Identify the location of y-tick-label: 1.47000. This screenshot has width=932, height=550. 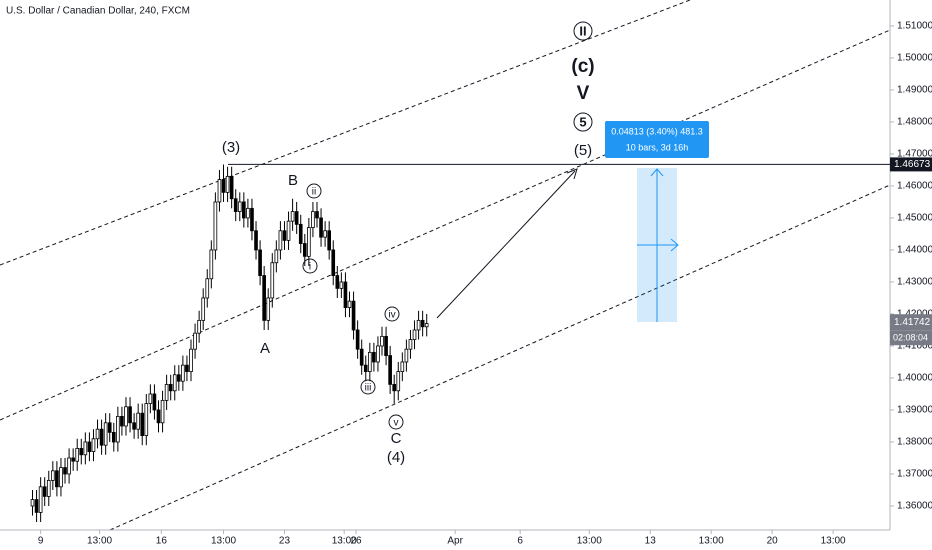
(914, 154).